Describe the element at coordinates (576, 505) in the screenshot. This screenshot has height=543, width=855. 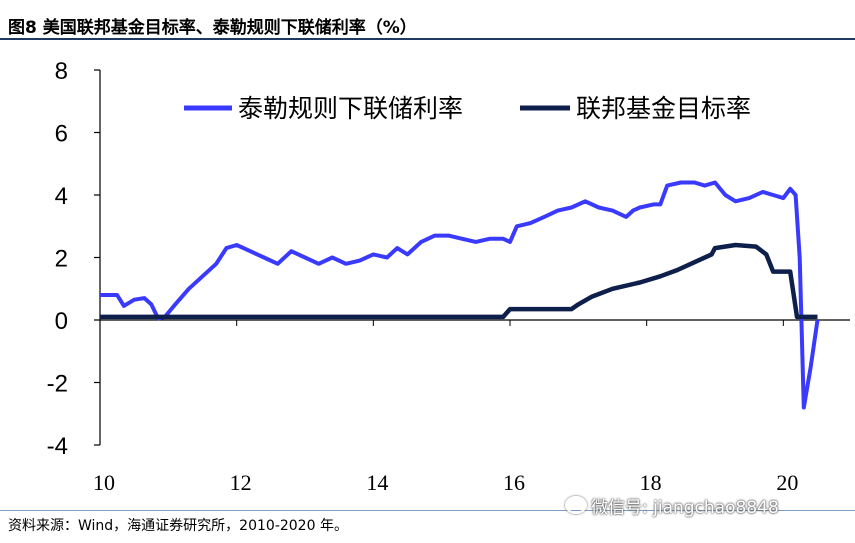
I see `wechat-icon` at that location.